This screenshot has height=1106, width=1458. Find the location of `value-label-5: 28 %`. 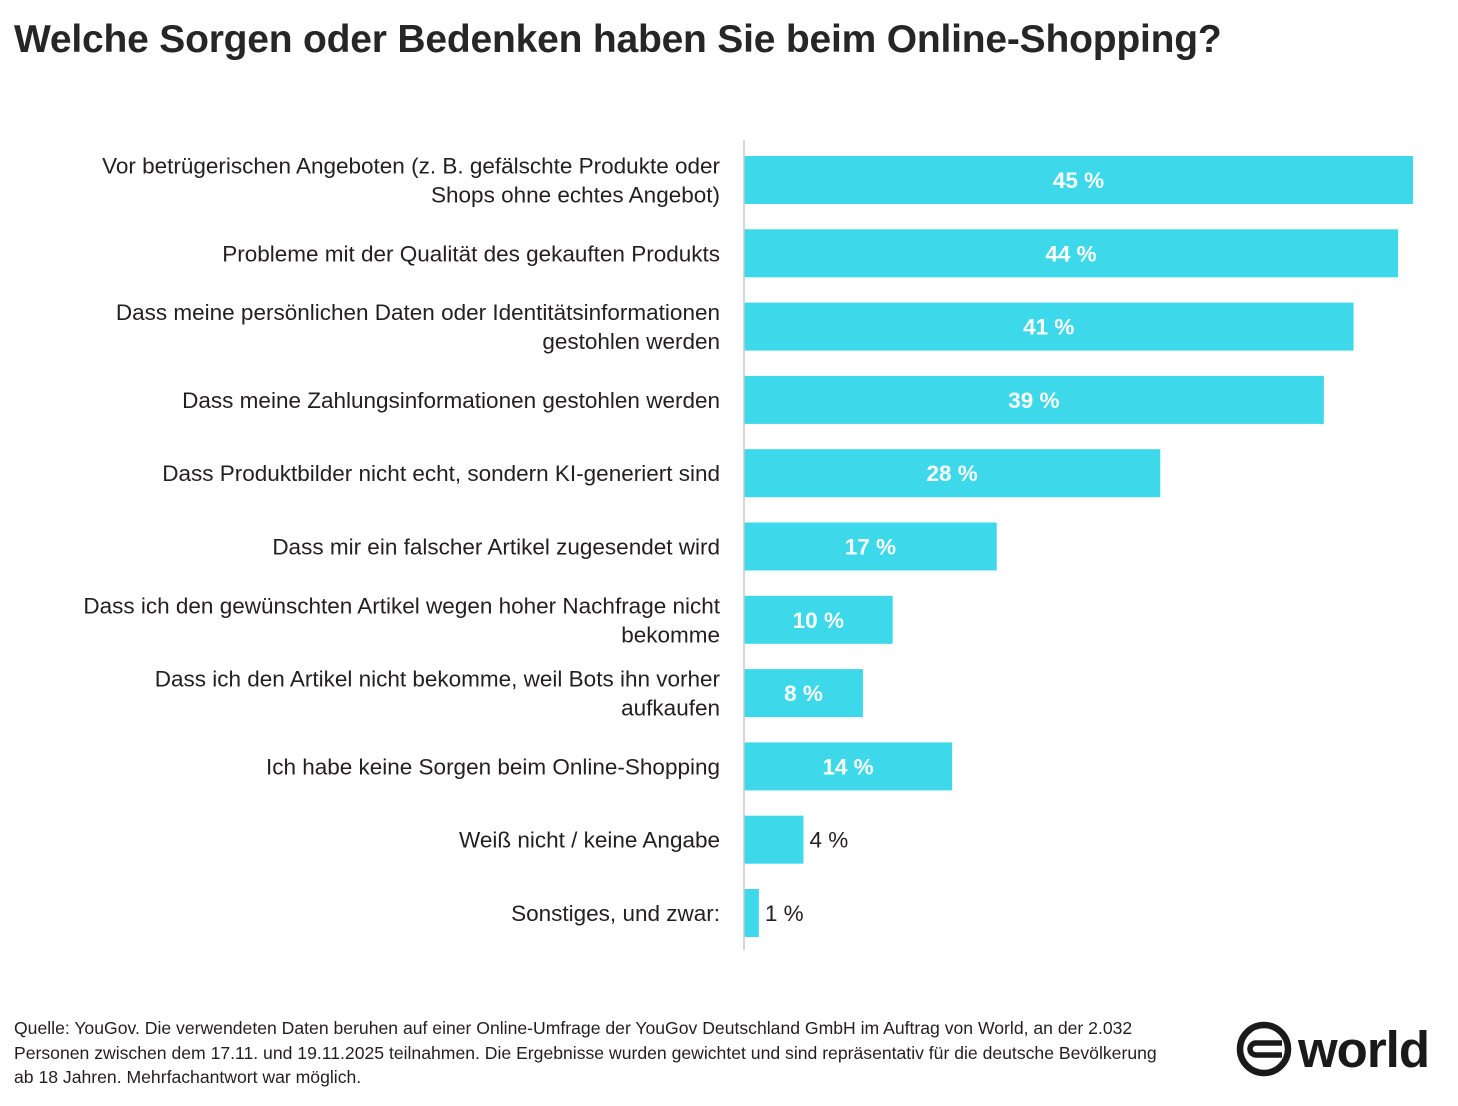

value-label-5: 28 % is located at coordinates (951, 473).